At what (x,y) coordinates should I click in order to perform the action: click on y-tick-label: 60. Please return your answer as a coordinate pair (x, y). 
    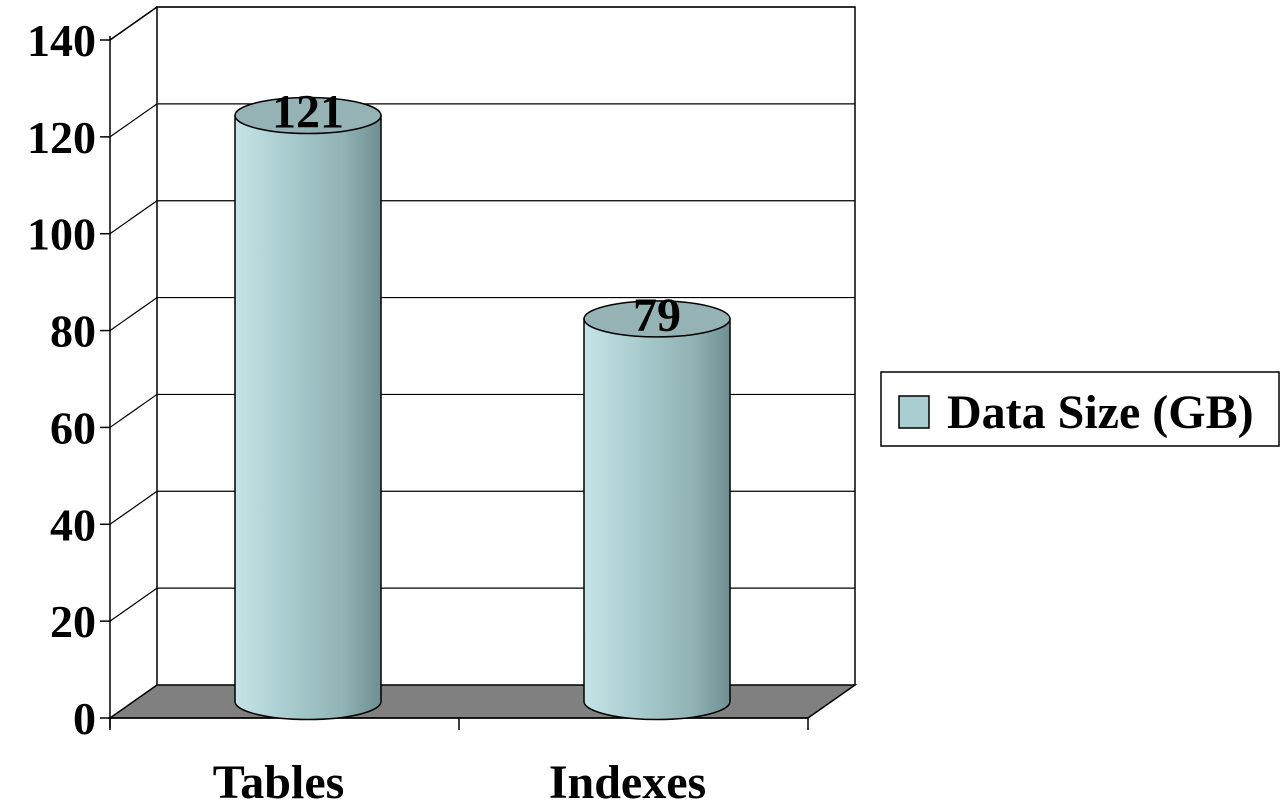
    Looking at the image, I should click on (73, 427).